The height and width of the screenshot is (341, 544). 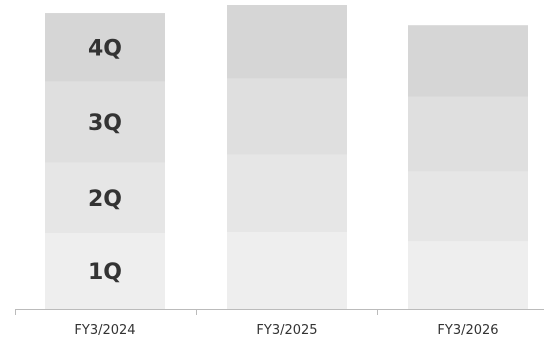 I want to click on segment-label-2q: 2Q, so click(x=105, y=199).